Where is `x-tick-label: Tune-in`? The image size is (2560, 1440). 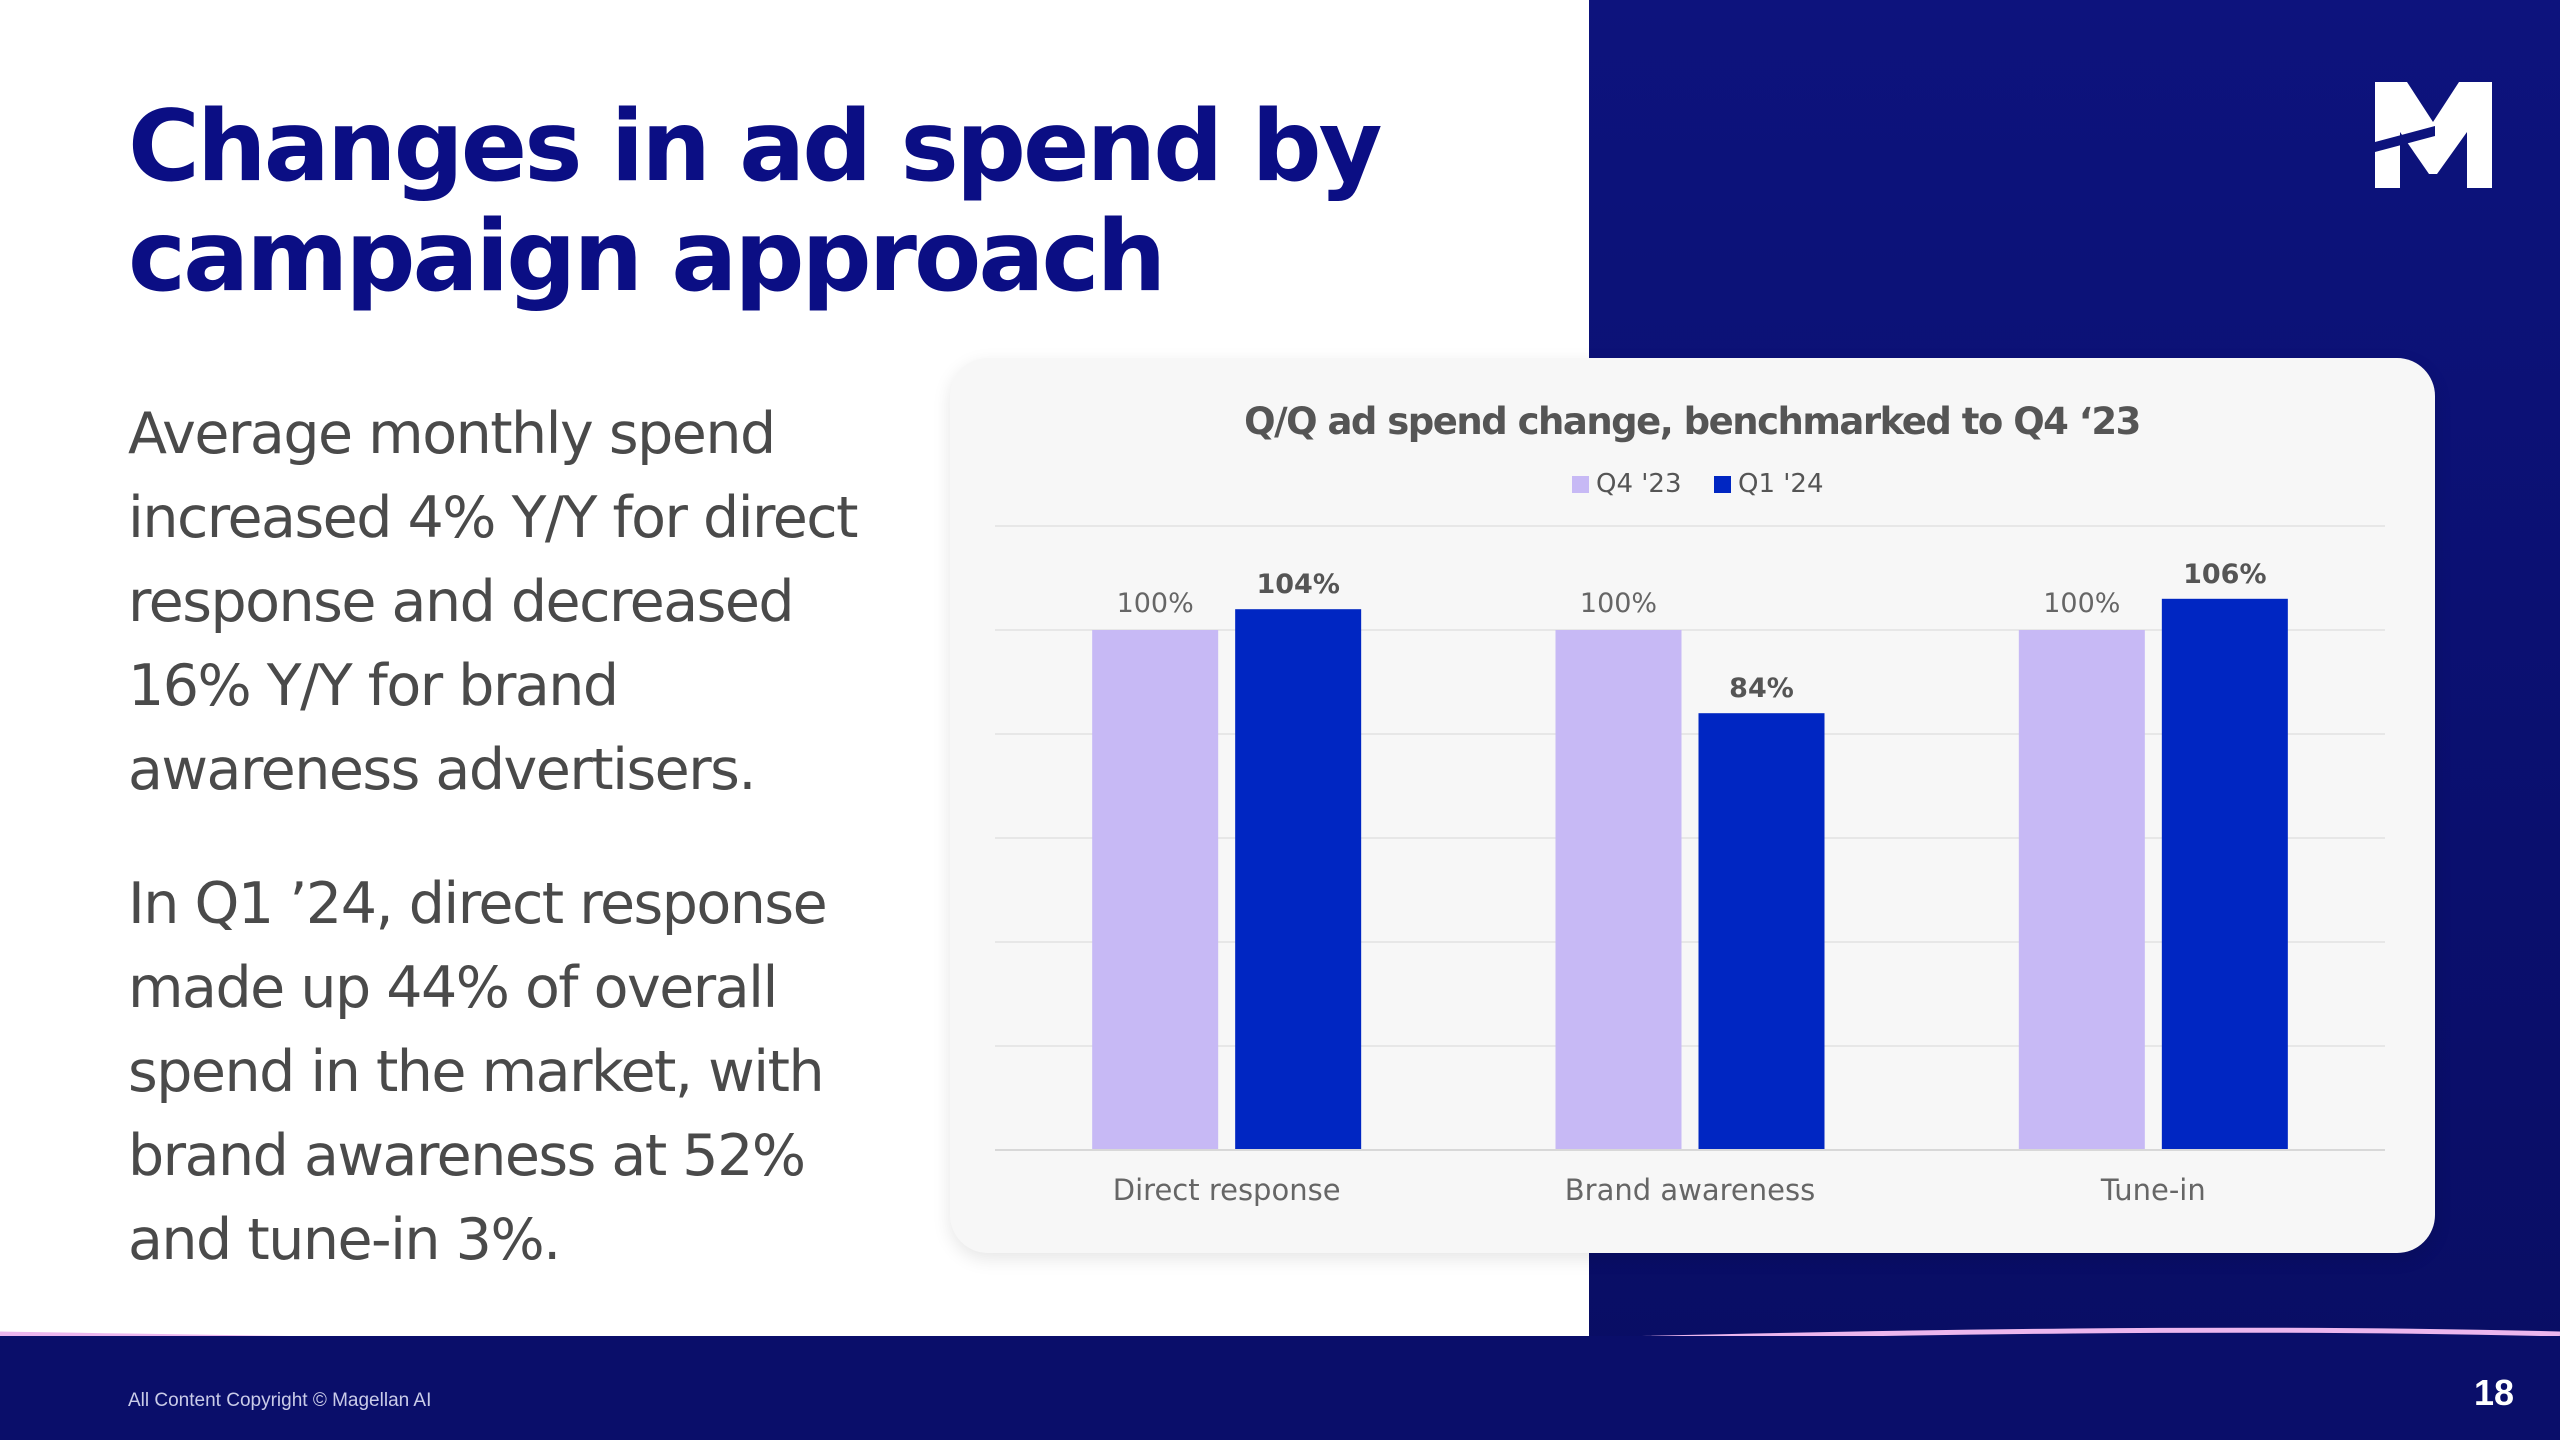 x-tick-label: Tune-in is located at coordinates (2153, 1190).